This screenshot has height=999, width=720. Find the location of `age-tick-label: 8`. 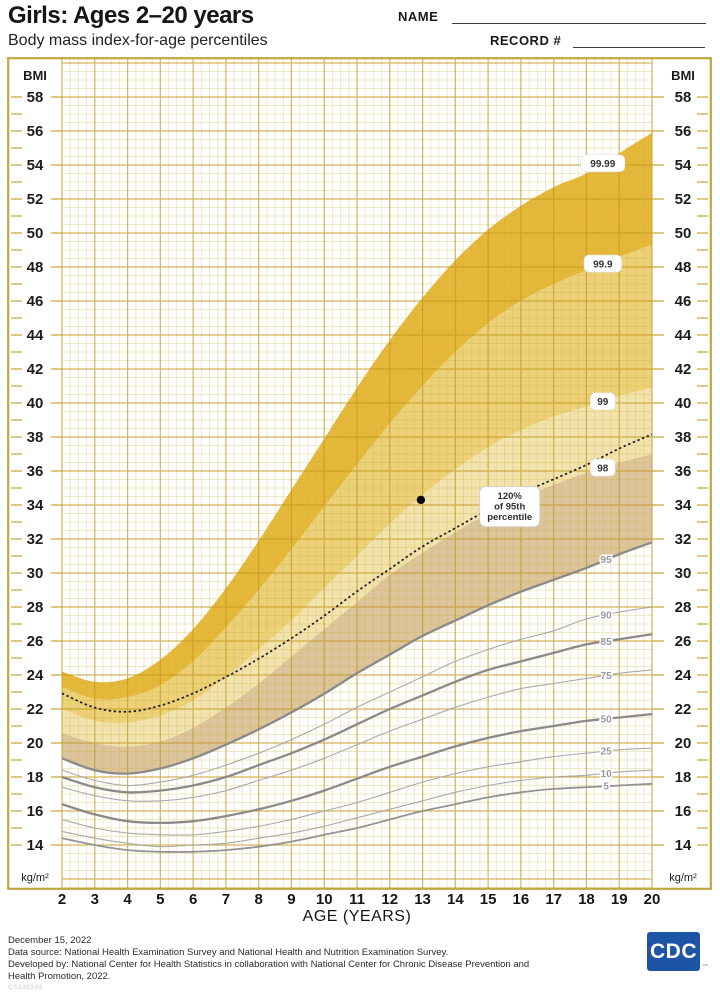

age-tick-label: 8 is located at coordinates (258, 899).